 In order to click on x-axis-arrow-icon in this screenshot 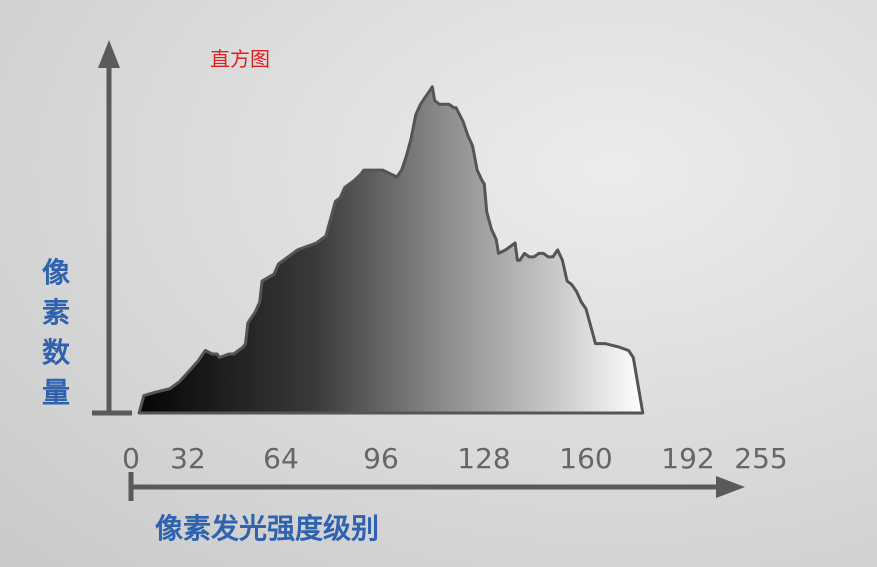, I will do `click(730, 487)`.